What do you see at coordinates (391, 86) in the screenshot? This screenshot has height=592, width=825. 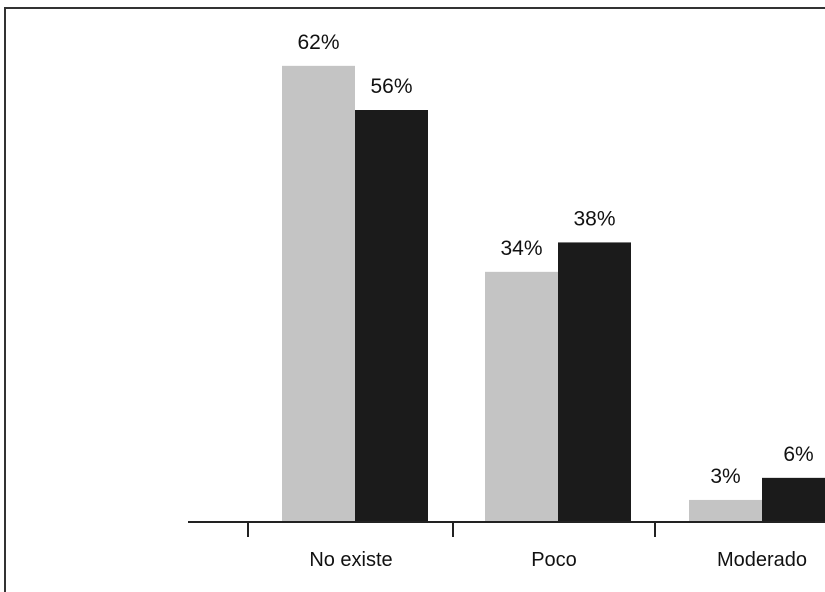 I see `data-label-series2-no-existe: 56%` at bounding box center [391, 86].